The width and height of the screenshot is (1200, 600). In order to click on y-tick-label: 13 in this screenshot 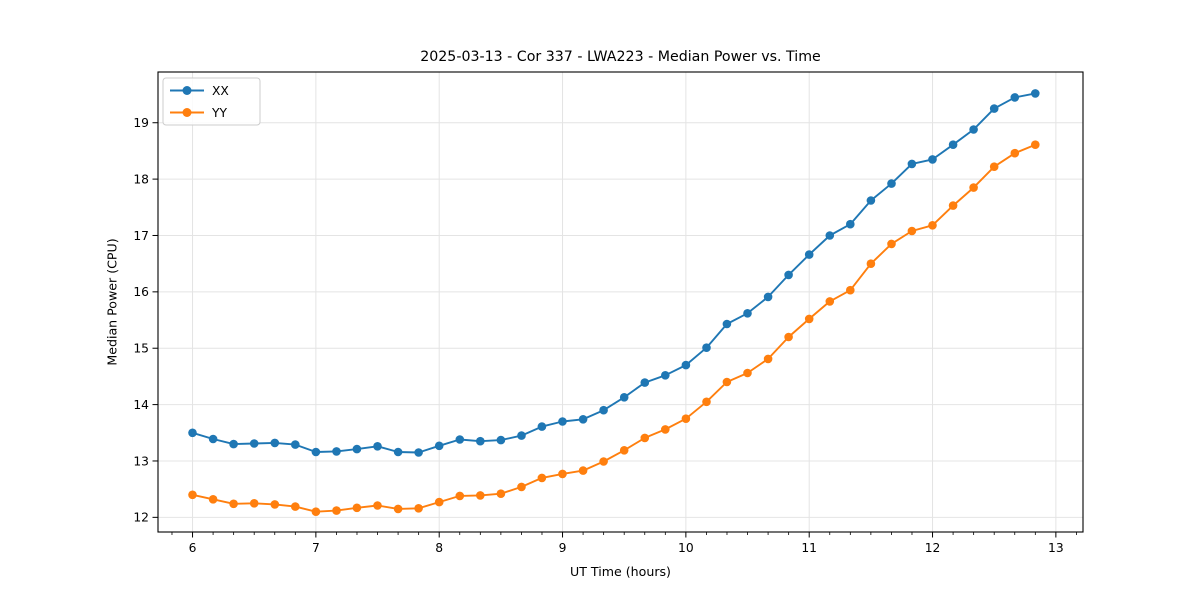, I will do `click(141, 461)`.